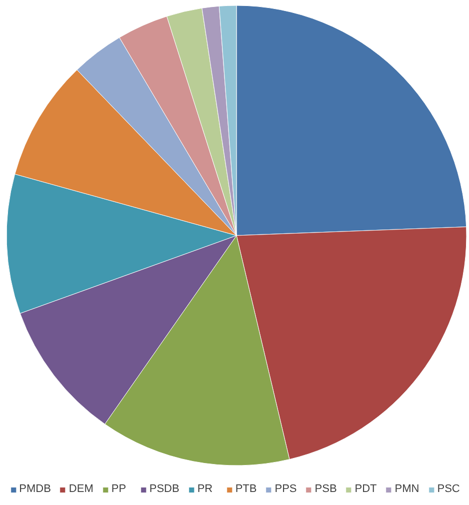 The image size is (469, 505). What do you see at coordinates (365, 489) in the screenshot?
I see `legend-label: PDT` at bounding box center [365, 489].